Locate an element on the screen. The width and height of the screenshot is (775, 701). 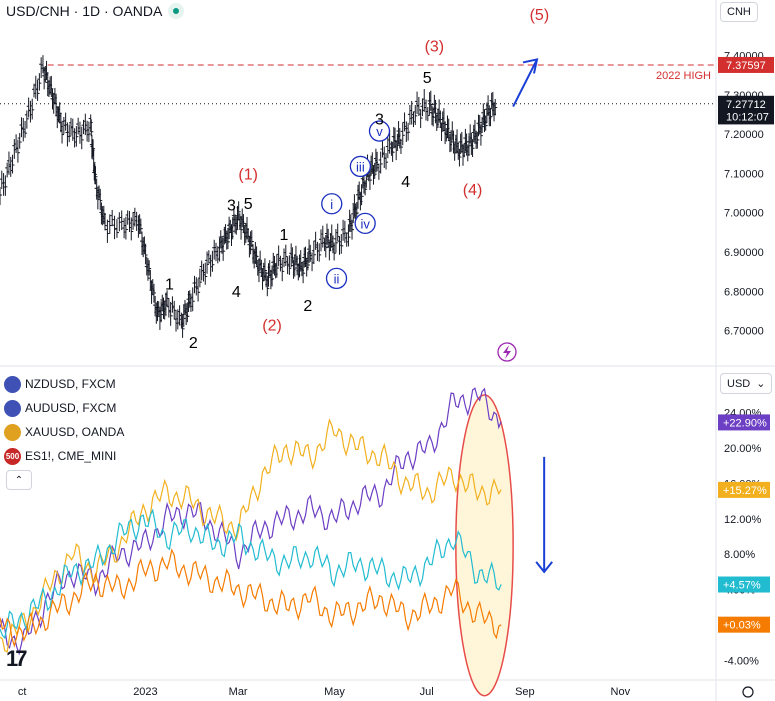
price-label-text: 10:12:07 is located at coordinates (747, 117).